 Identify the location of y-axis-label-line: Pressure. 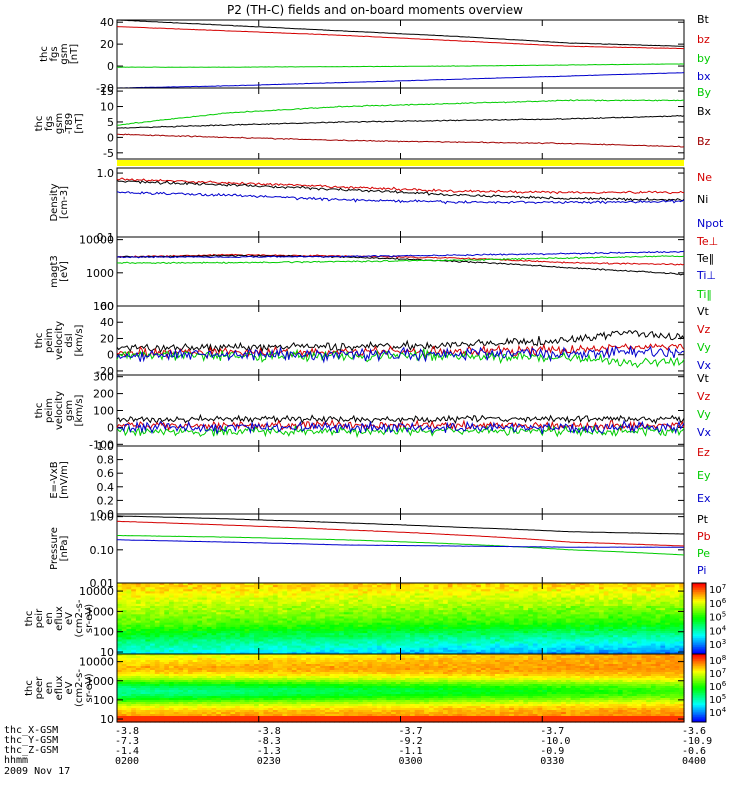
(54, 548).